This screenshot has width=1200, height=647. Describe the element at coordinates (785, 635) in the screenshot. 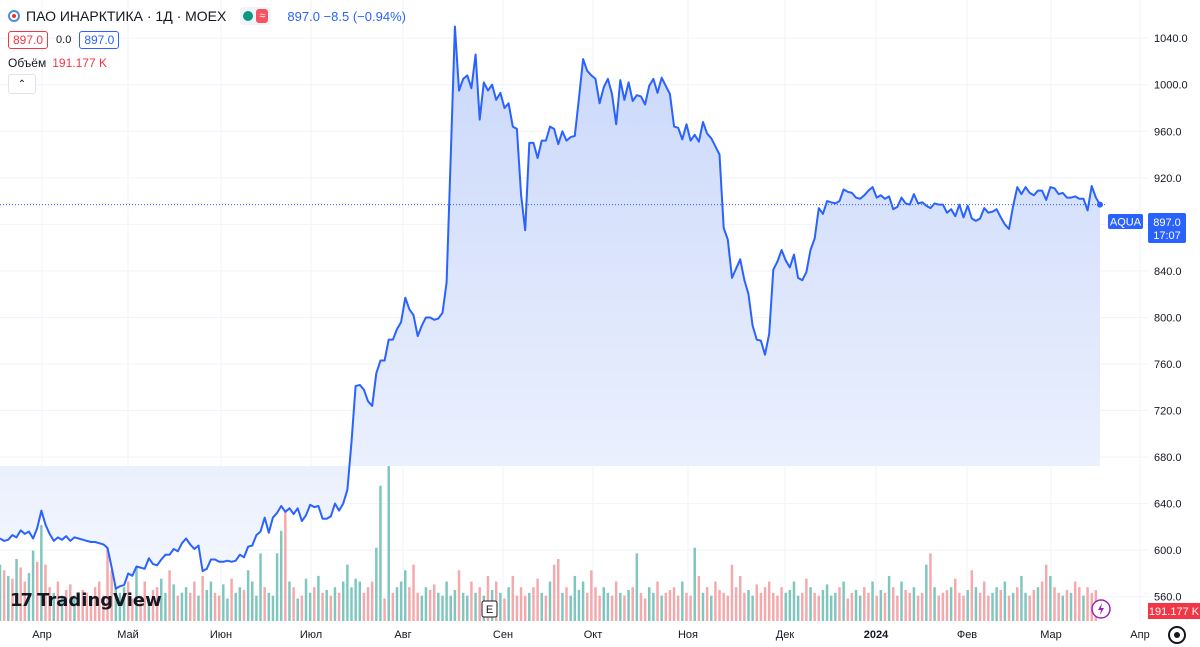

I see `x-tick-label: Дек` at that location.